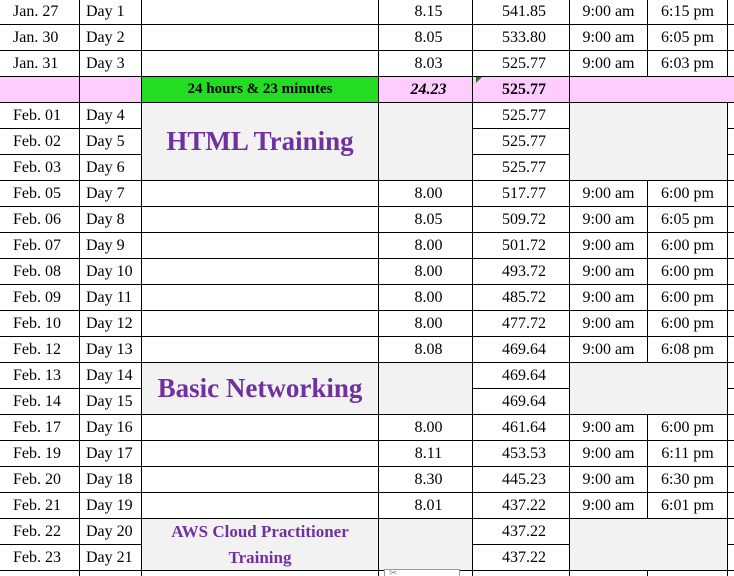 This screenshot has width=734, height=576. I want to click on date-cell: Feb. 12, so click(40, 350).